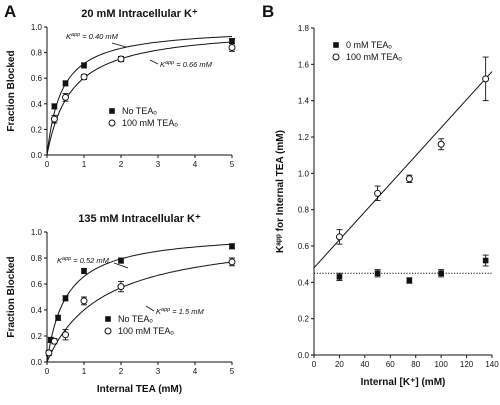 The image size is (500, 405). I want to click on x-axis-label: Internal [K⁺] (mM), so click(403, 382).